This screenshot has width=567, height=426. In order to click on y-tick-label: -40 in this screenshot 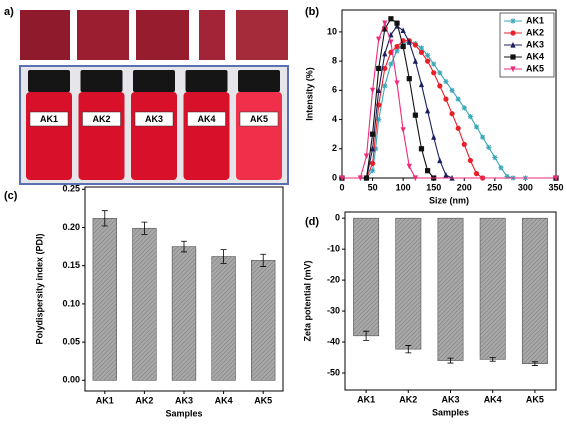, I will do `click(333, 341)`.